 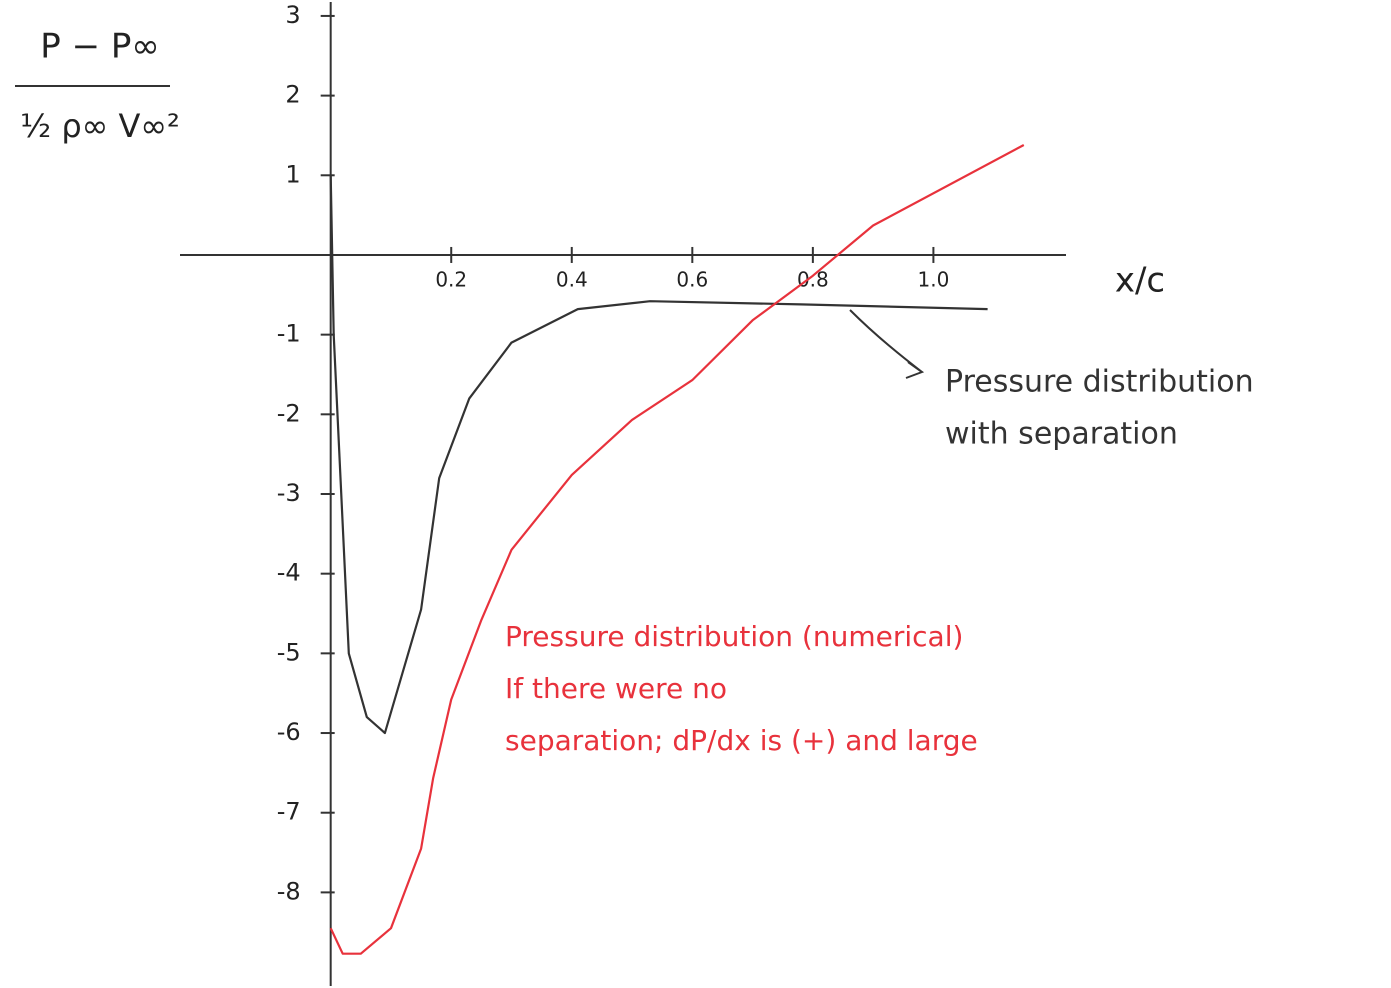 I want to click on y-label-numerator: P − P∞, so click(x=99, y=47).